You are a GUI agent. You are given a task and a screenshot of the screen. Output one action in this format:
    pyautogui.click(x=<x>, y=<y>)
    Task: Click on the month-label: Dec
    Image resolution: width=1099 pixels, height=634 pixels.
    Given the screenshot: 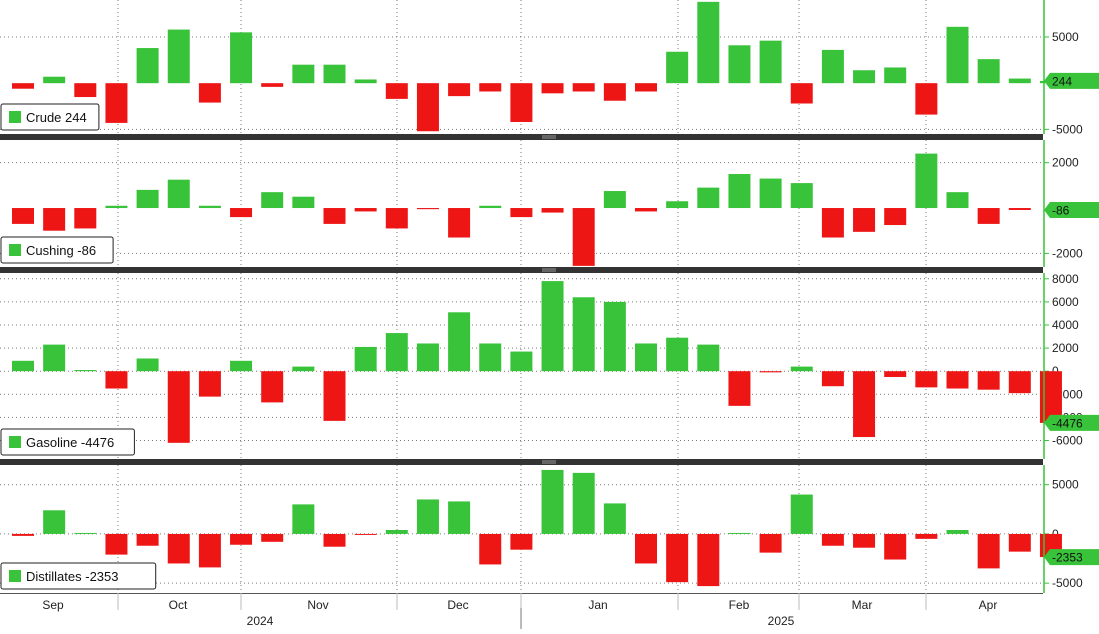 What is the action you would take?
    pyautogui.click(x=457, y=605)
    